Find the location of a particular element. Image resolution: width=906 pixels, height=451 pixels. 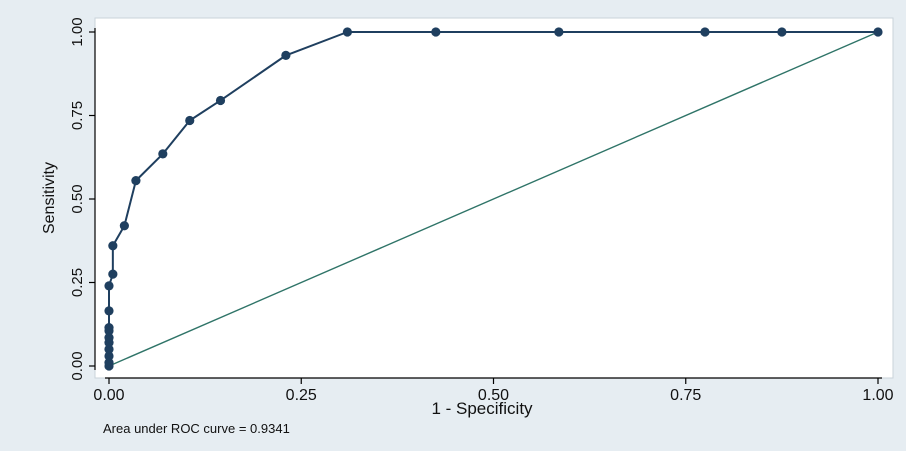

y-axis-label: Sensitivity is located at coordinates (49, 198).